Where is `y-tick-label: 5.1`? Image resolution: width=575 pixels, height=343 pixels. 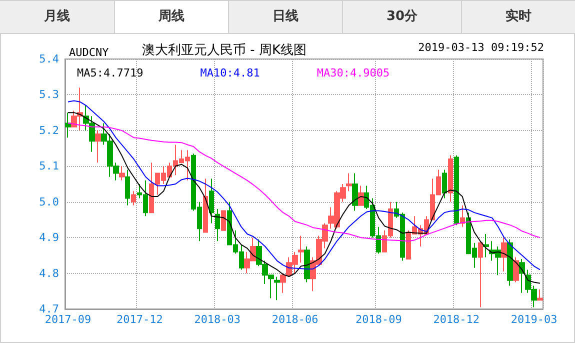 y-tick-label: 5.1 is located at coordinates (49, 166).